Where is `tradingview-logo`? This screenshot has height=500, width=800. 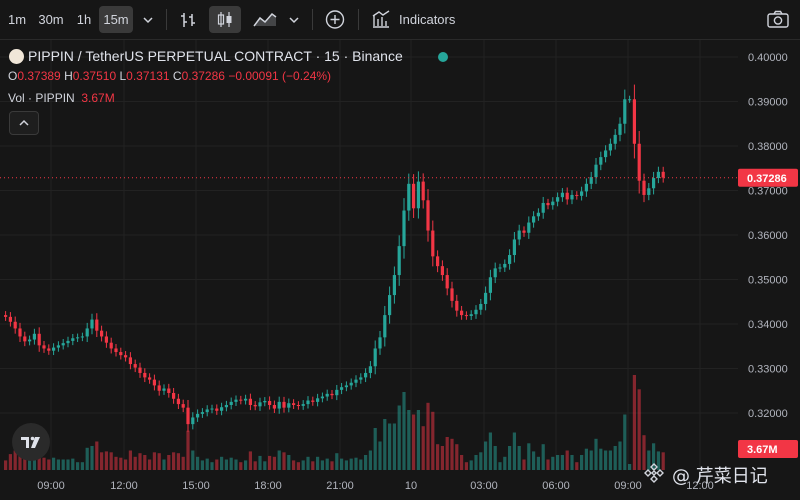
tradingview-logo is located at coordinates (31, 442).